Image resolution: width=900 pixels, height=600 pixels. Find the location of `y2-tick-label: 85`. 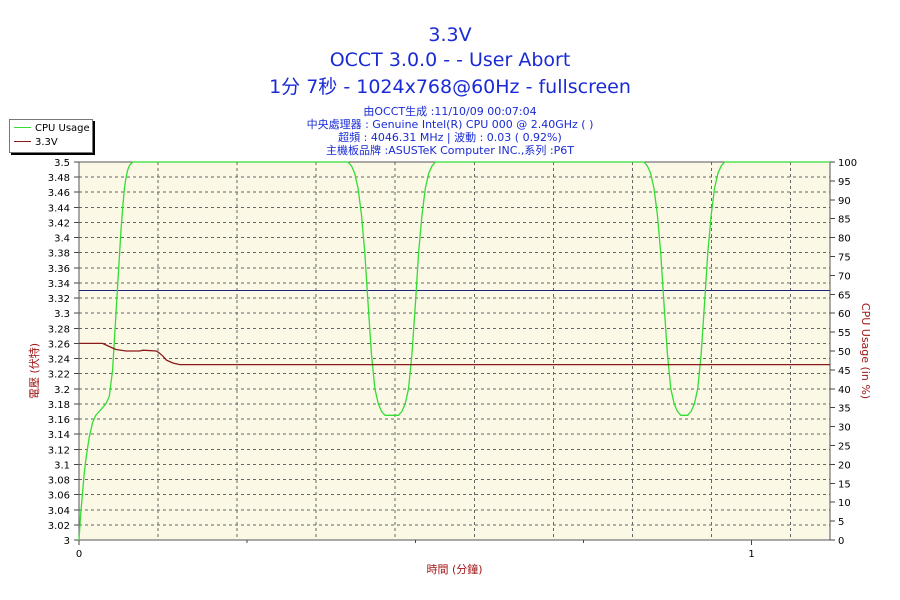

y2-tick-label: 85 is located at coordinates (844, 220).